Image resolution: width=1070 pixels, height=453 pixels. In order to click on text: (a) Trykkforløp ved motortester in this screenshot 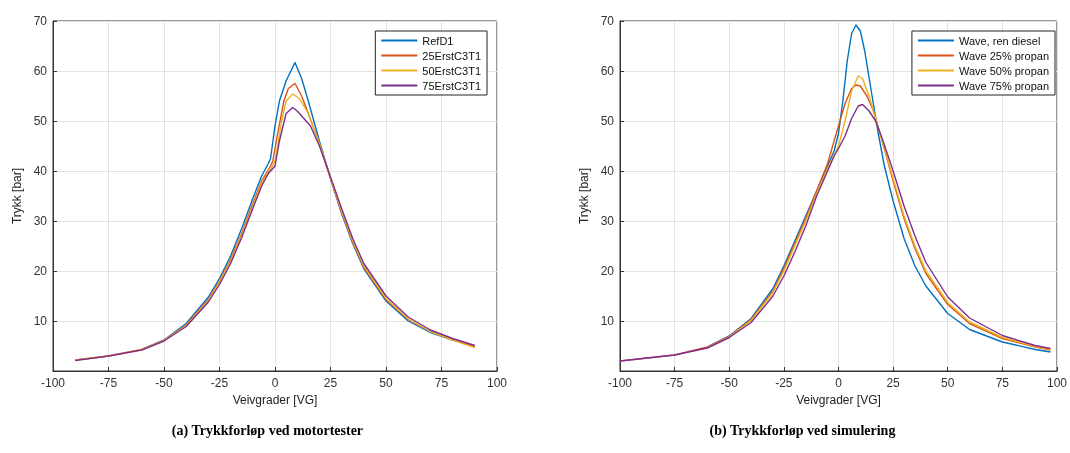, I will do `click(267, 430)`.